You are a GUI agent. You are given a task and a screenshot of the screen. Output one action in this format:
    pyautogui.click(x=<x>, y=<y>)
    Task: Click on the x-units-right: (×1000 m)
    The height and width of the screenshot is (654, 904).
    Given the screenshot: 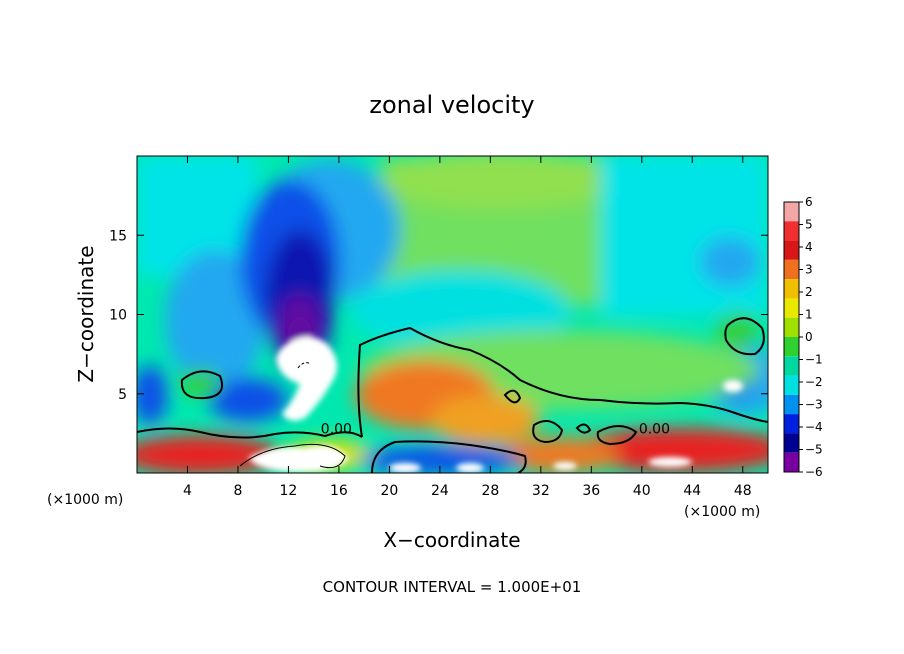 What is the action you would take?
    pyautogui.click(x=722, y=512)
    